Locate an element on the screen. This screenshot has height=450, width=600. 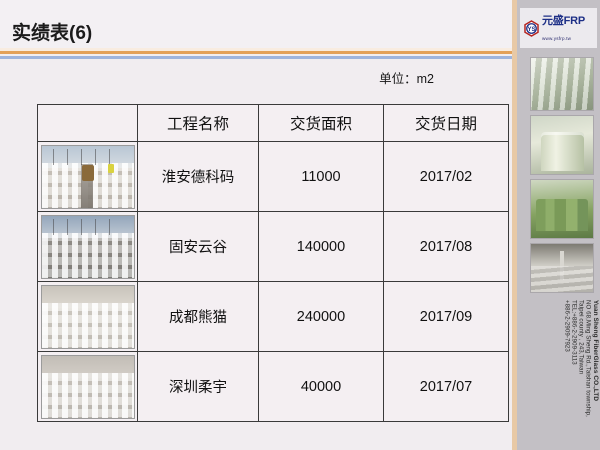
delivery-date: 2017/07 is located at coordinates (446, 386).